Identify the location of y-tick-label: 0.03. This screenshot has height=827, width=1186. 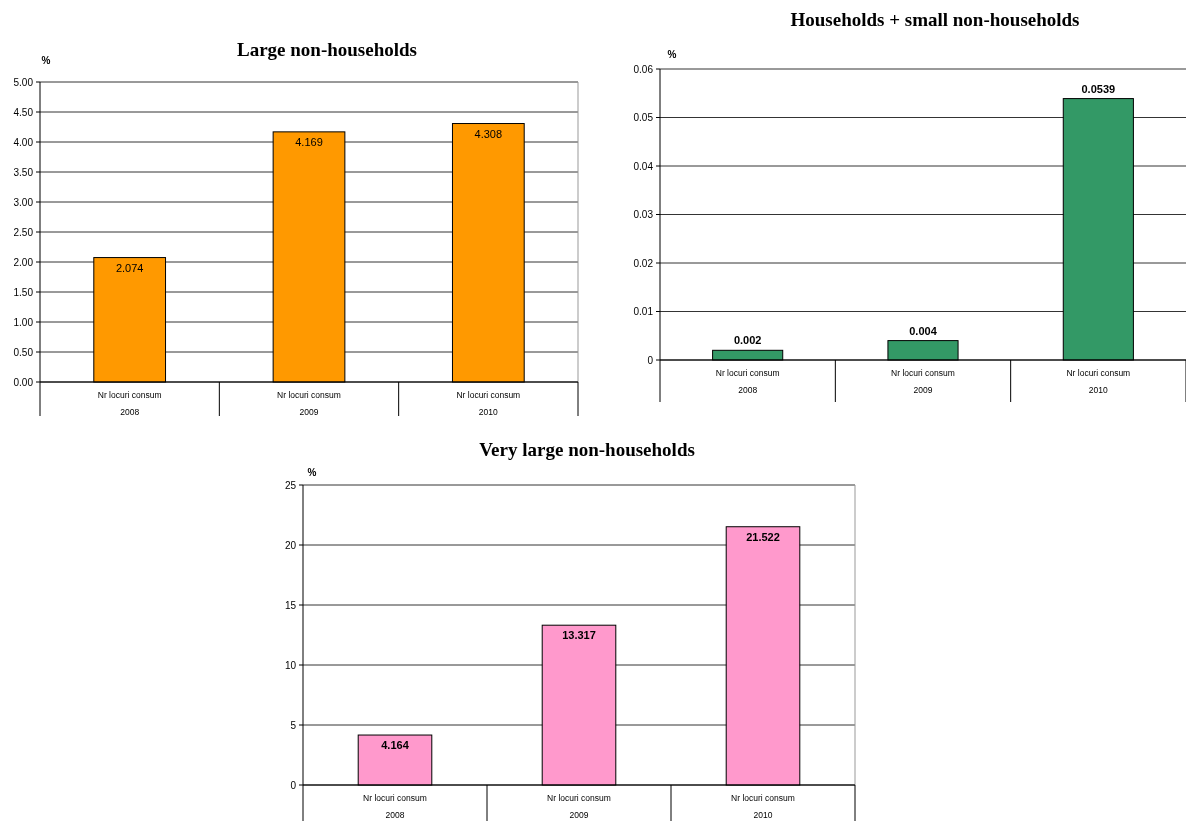
(643, 214).